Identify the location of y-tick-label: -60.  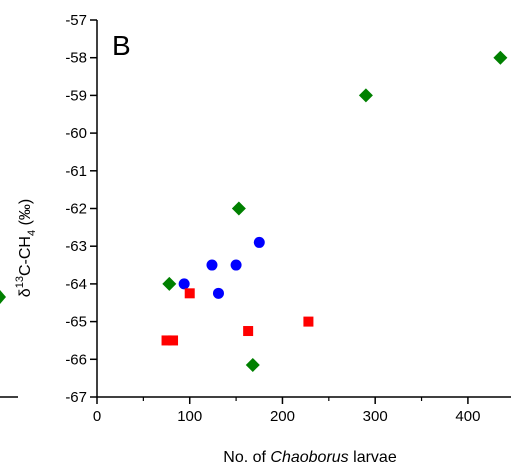
(76, 133).